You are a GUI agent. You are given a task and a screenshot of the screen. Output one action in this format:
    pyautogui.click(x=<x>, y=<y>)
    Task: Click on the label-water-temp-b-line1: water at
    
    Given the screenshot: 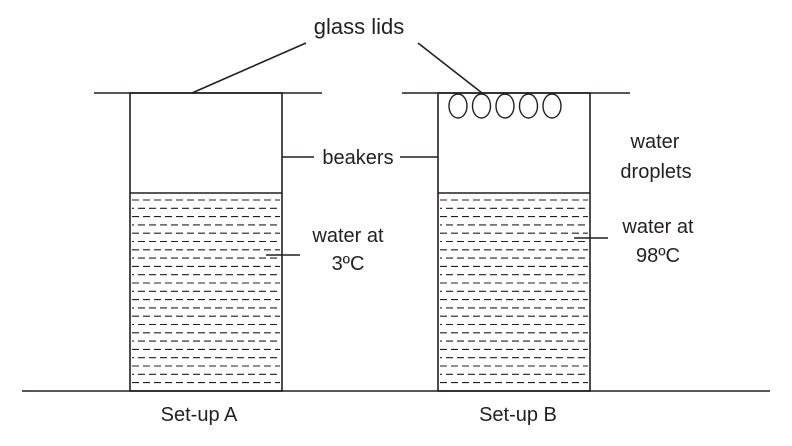 What is the action you would take?
    pyautogui.click(x=657, y=227)
    